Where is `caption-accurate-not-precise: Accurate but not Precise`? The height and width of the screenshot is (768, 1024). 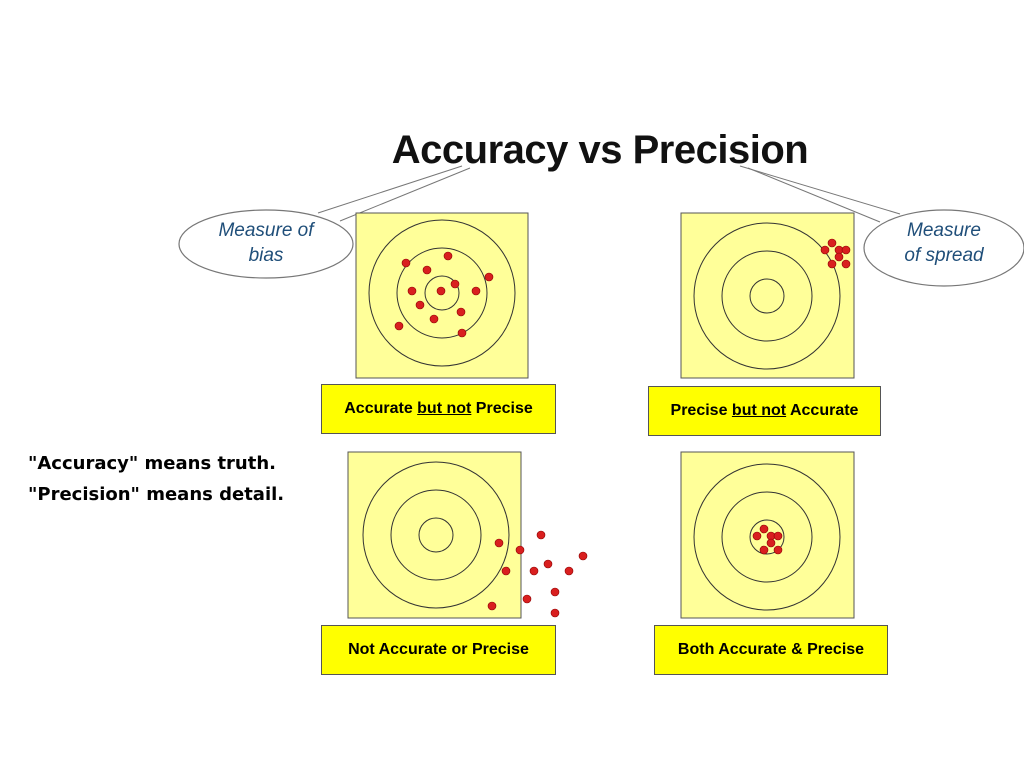
caption-accurate-not-precise: Accurate but not Precise is located at coordinates (438, 409).